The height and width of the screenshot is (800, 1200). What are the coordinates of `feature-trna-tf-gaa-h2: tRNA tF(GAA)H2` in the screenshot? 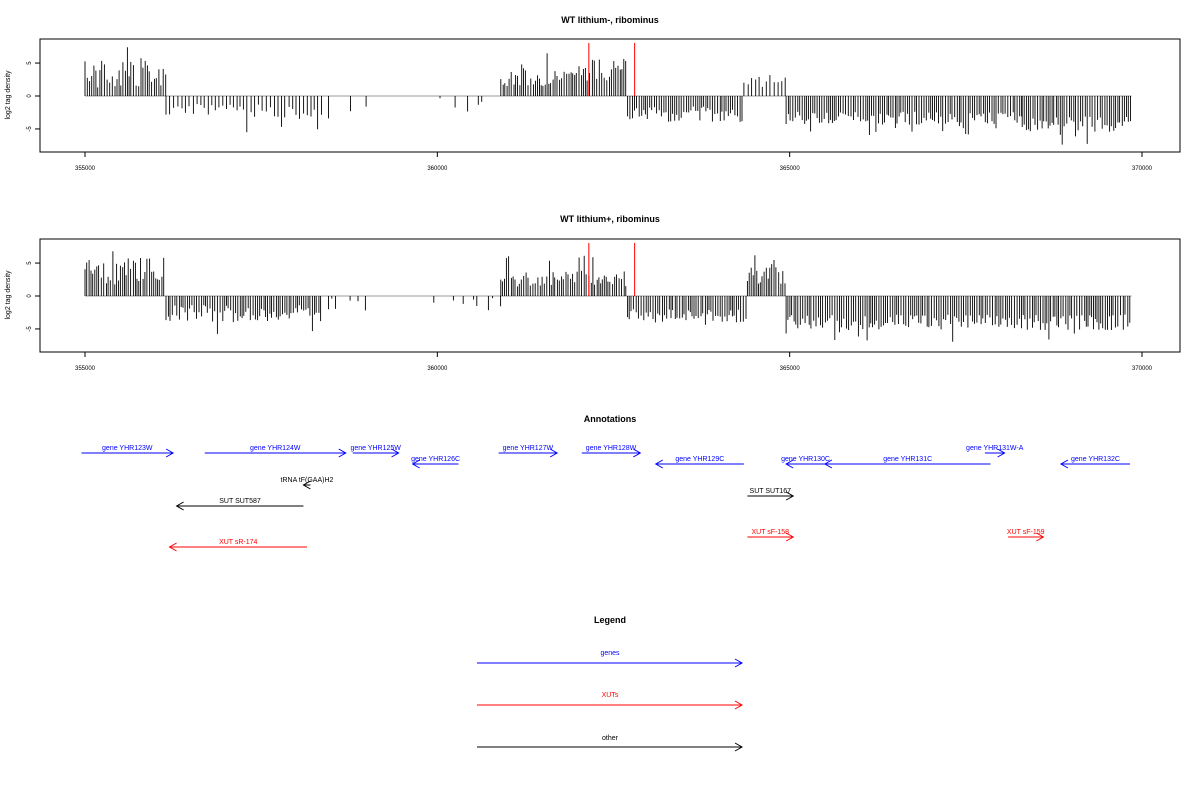 It's located at (307, 483).